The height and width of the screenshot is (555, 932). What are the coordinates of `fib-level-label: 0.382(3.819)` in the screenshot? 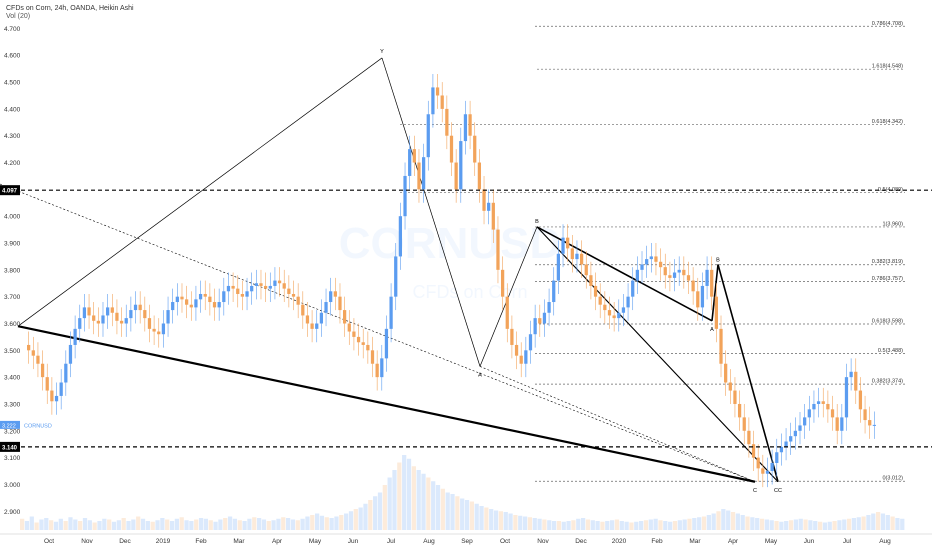 It's located at (887, 262).